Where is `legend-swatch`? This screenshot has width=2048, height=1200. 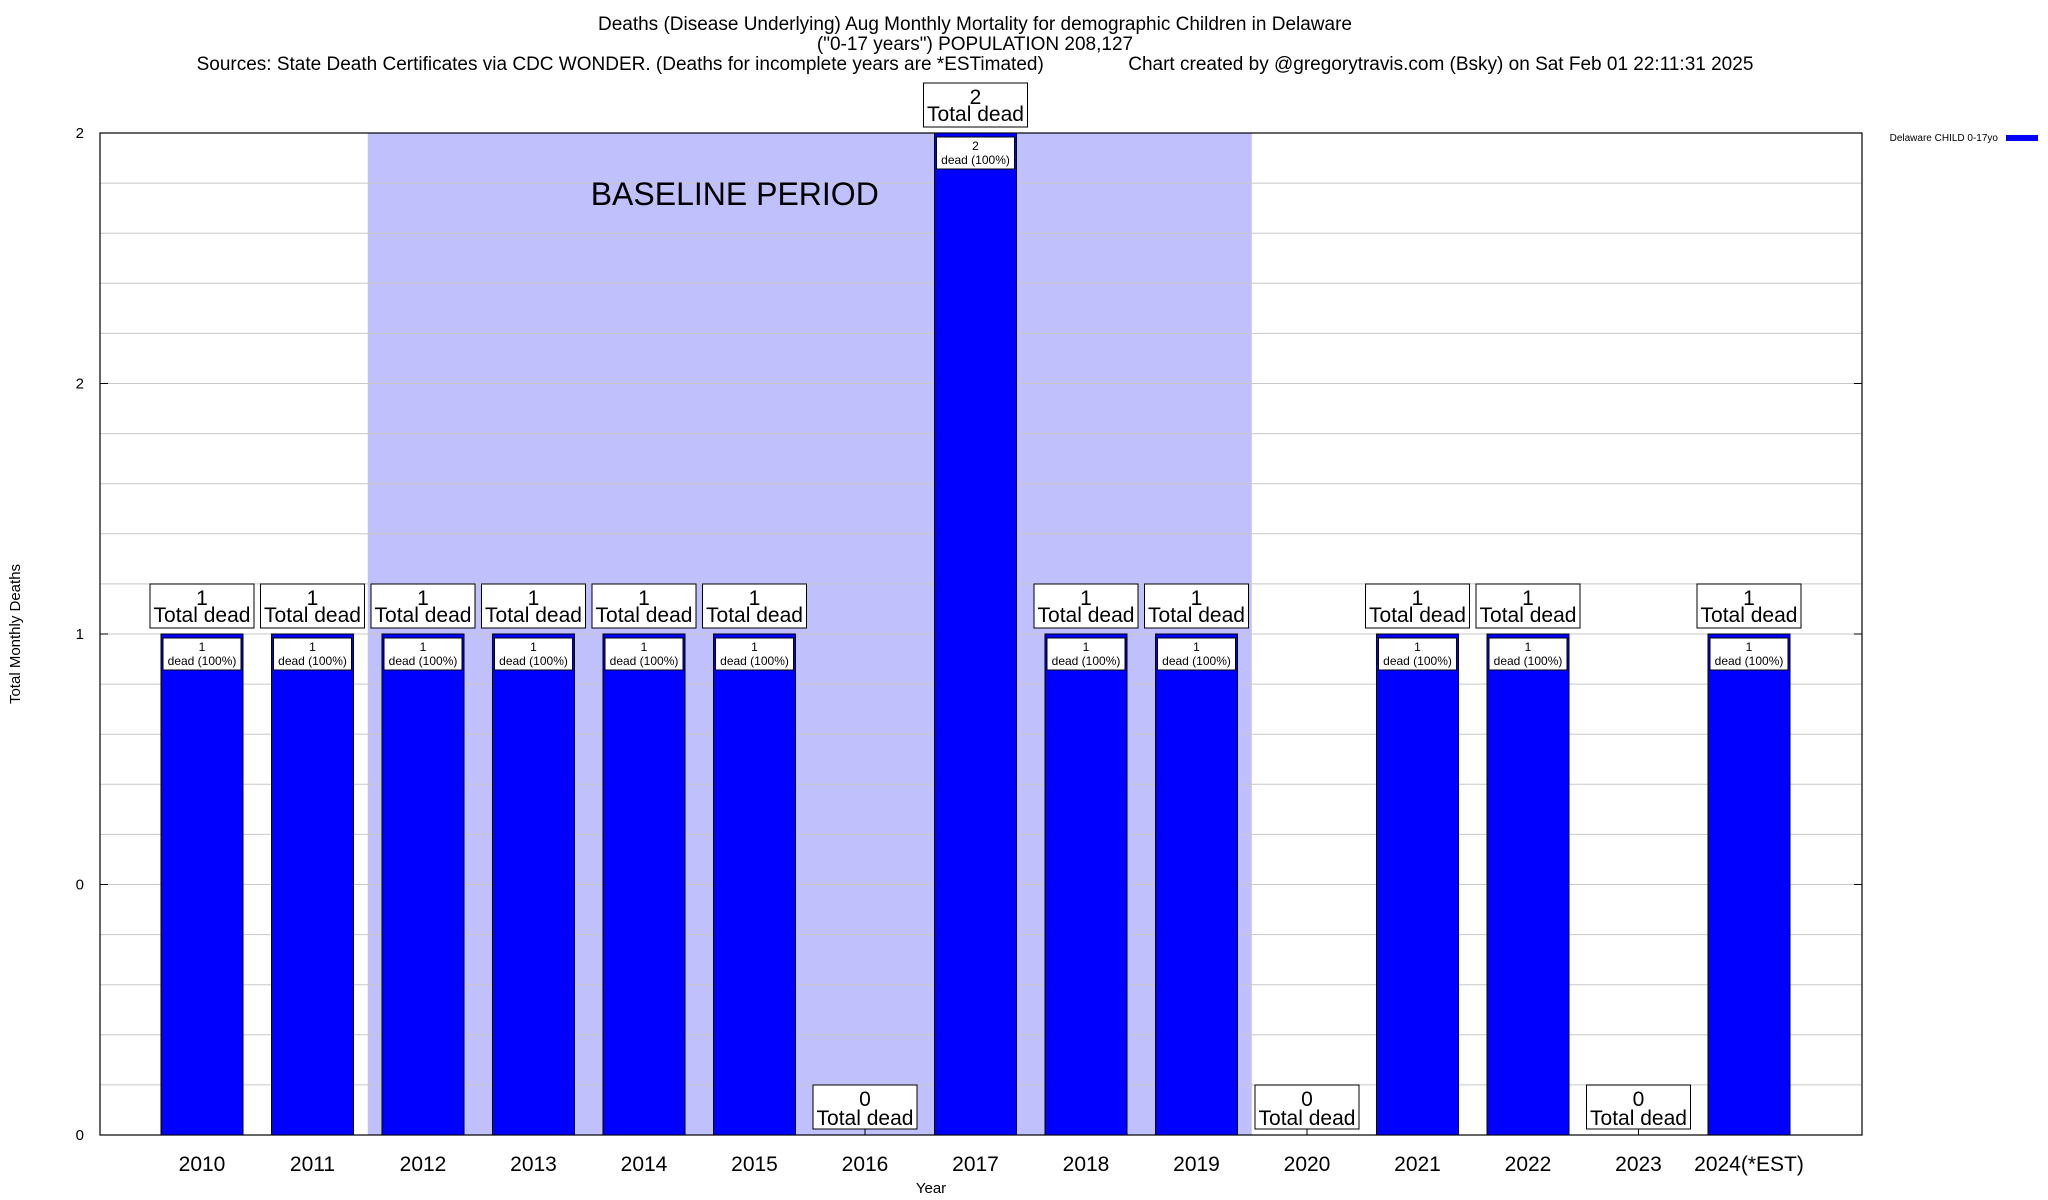
legend-swatch is located at coordinates (2022, 138).